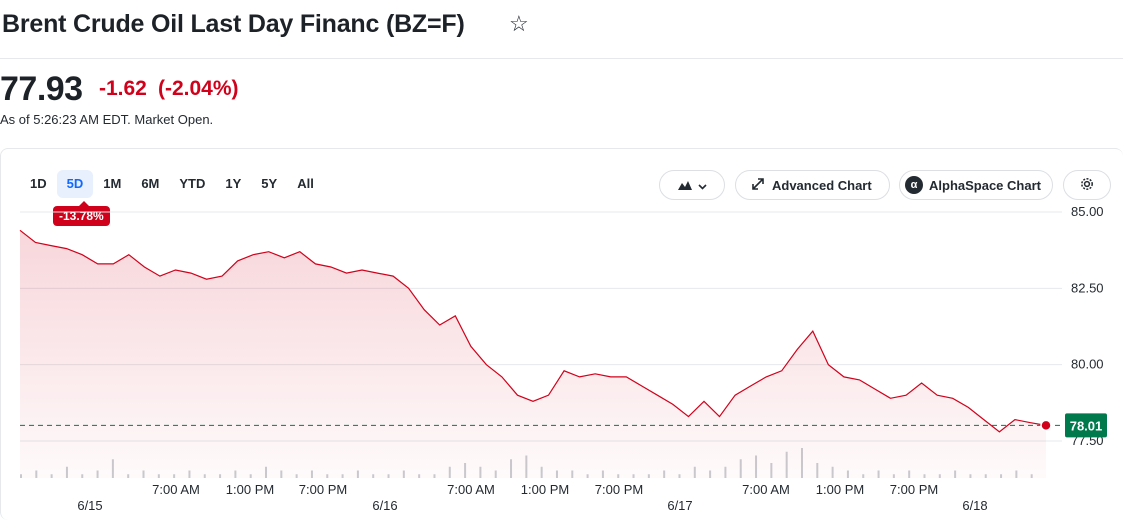  What do you see at coordinates (1046, 425) in the screenshot?
I see `last-price-dot` at bounding box center [1046, 425].